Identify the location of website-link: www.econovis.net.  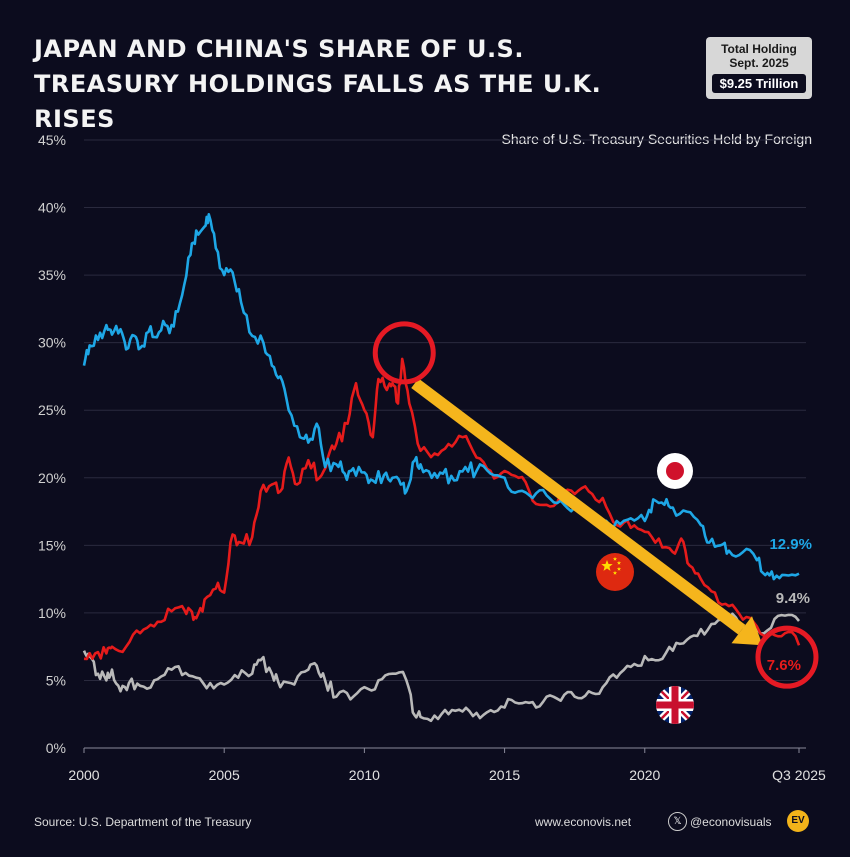
(583, 822).